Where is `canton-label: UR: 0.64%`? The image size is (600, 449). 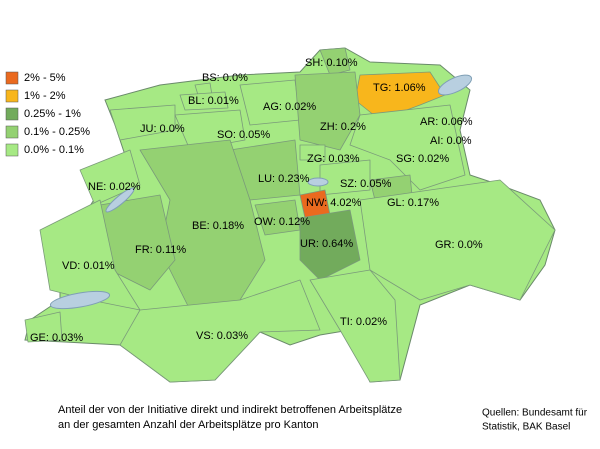 canton-label: UR: 0.64% is located at coordinates (326, 244).